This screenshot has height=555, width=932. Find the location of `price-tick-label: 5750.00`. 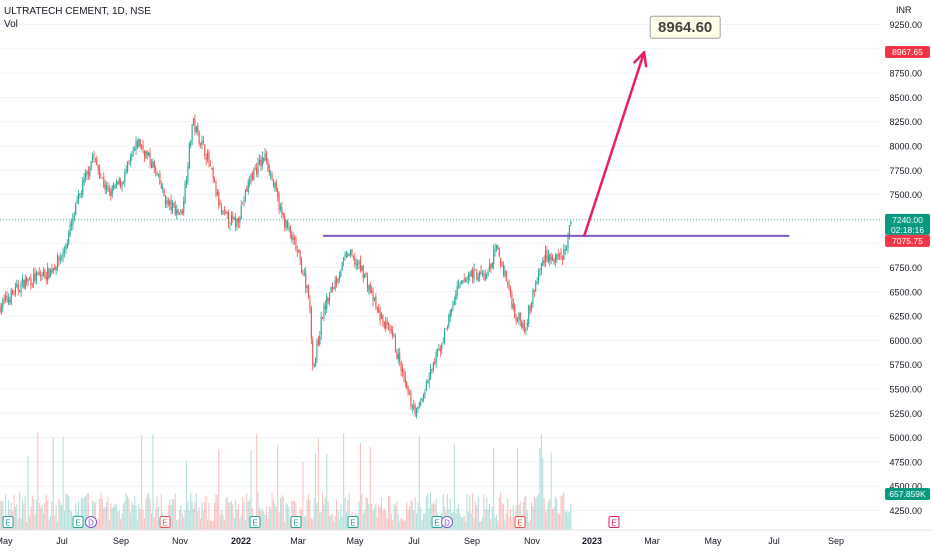

price-tick-label: 5750.00 is located at coordinates (905, 365).